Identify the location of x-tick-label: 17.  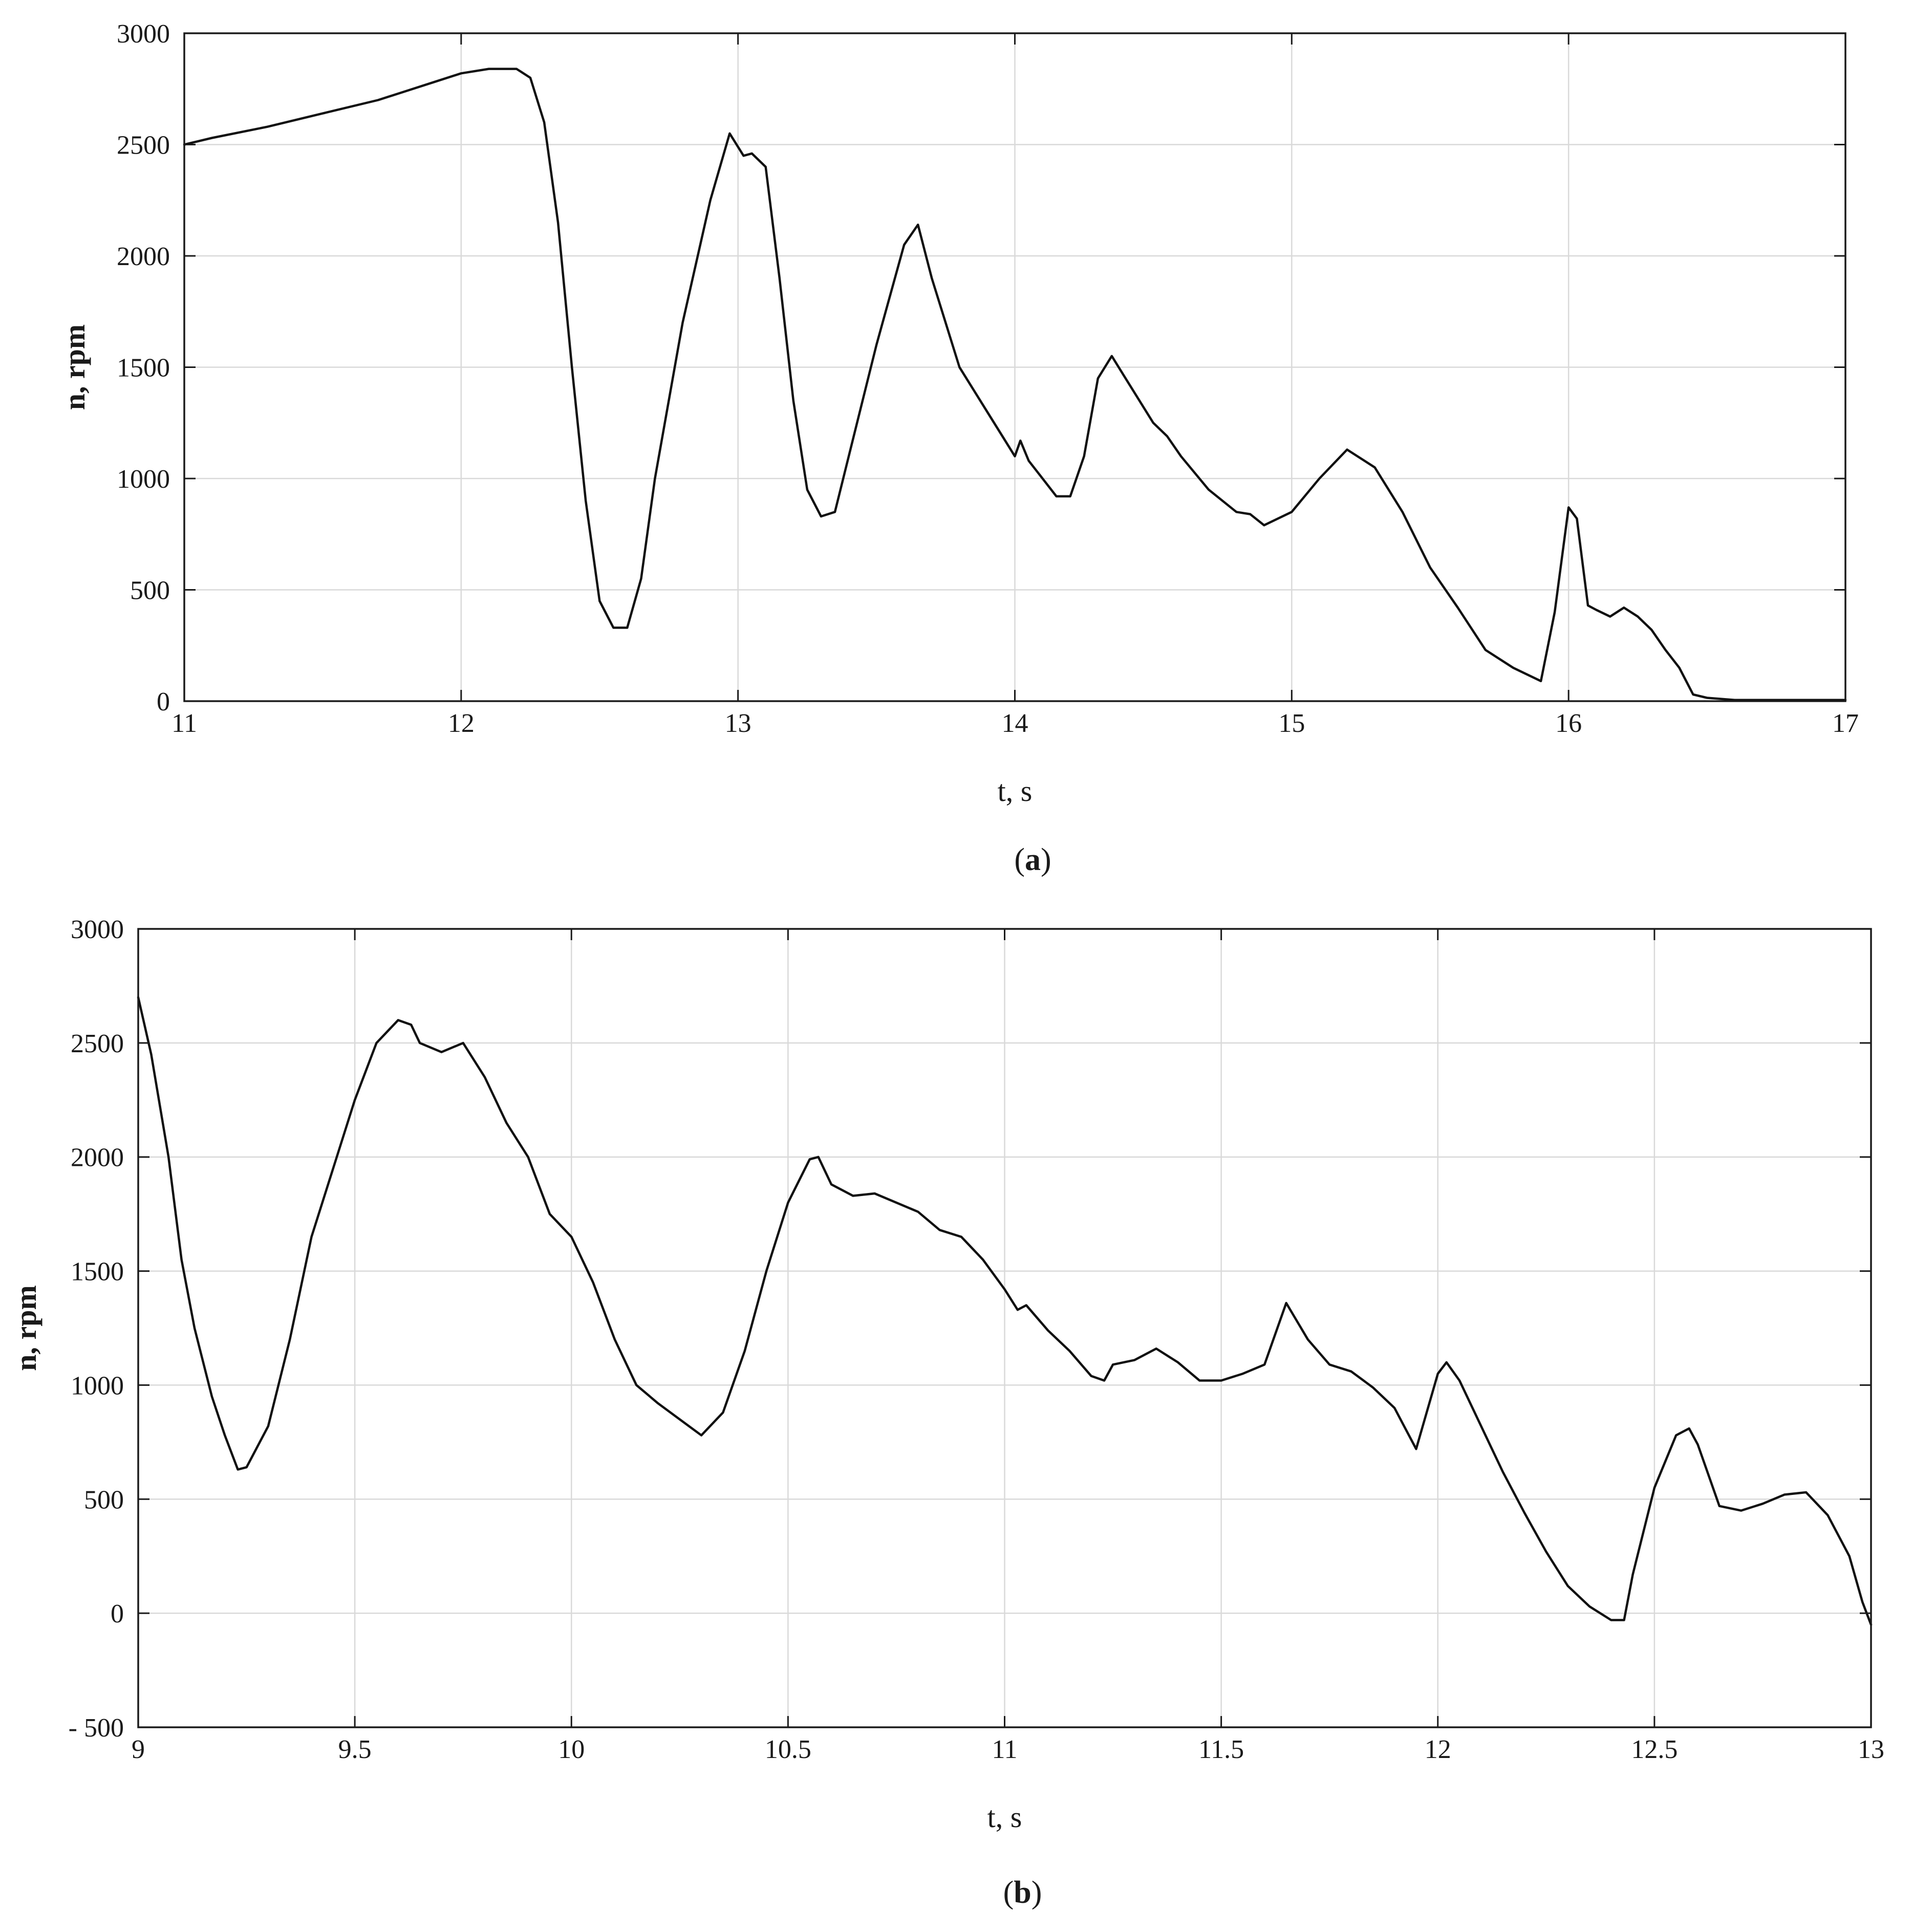
(1845, 723).